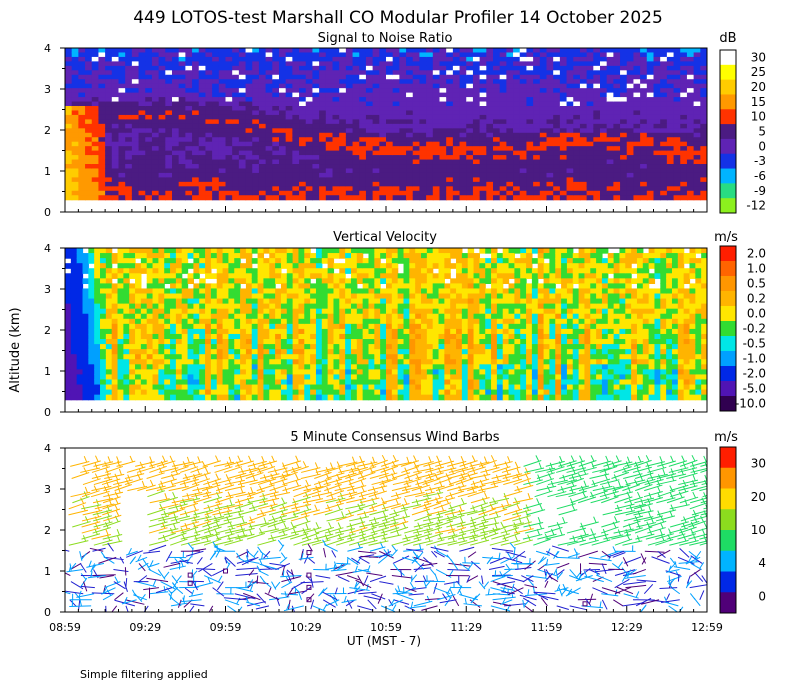 The image size is (800, 700). I want to click on colorbar-box, so click(728, 206).